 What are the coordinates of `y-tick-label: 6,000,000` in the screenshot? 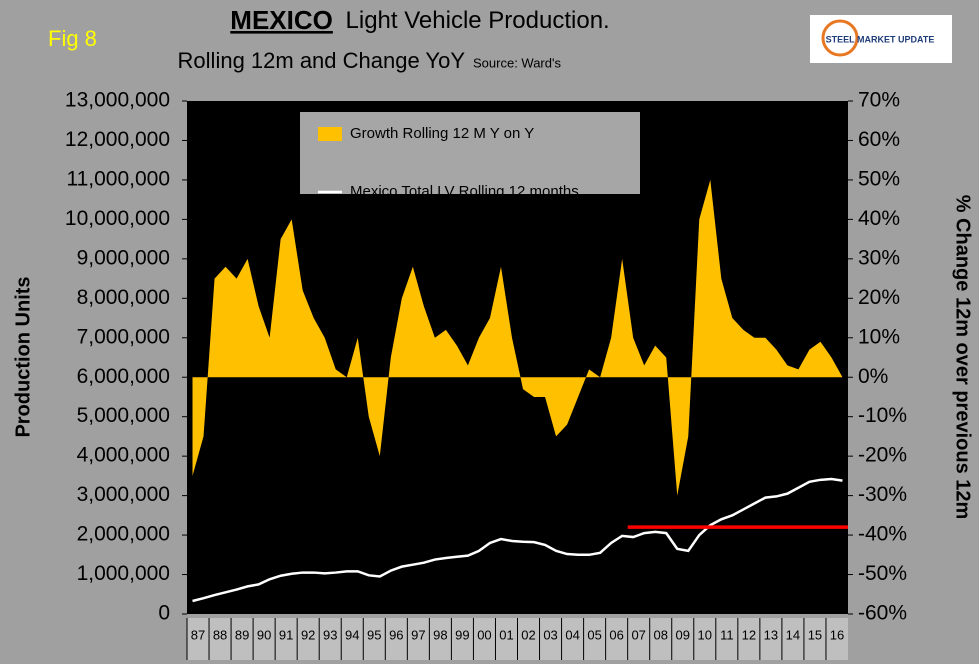 It's located at (123, 376).